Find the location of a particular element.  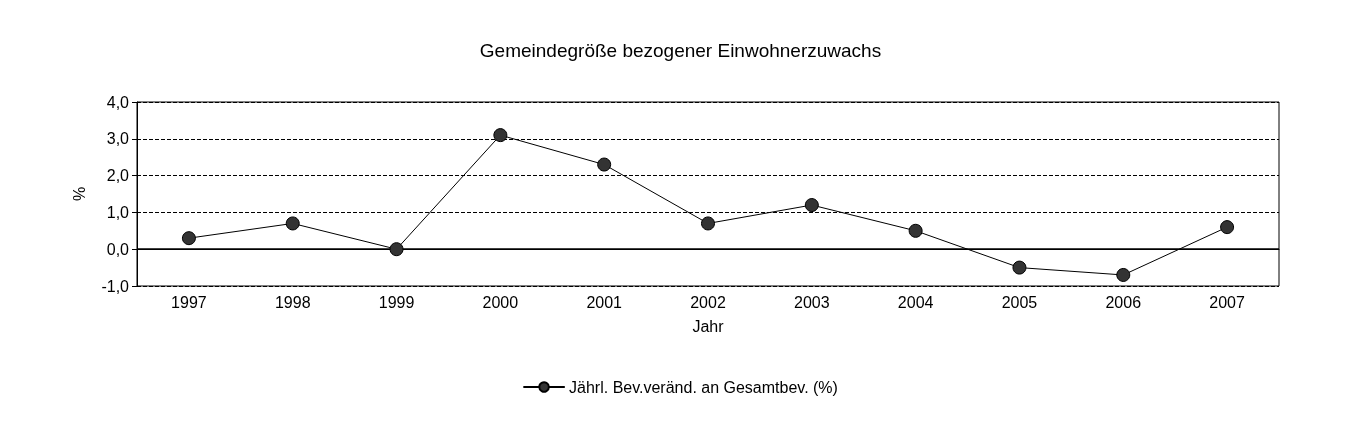

x-tick-label: 2000 is located at coordinates (500, 302).